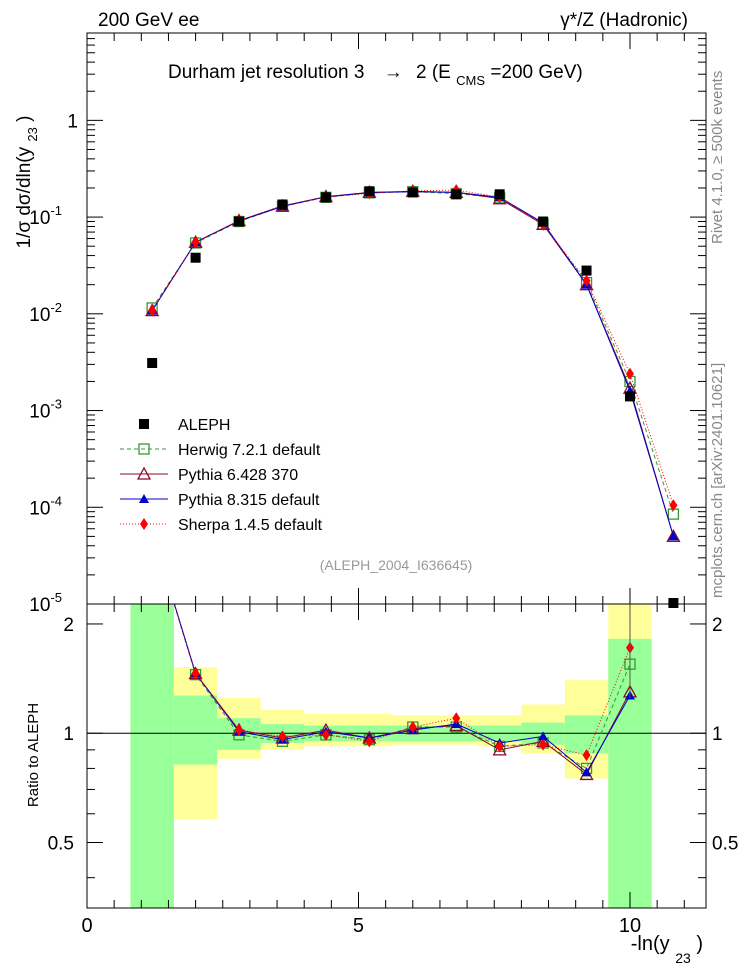 The width and height of the screenshot is (746, 972). What do you see at coordinates (24, 119) in the screenshot?
I see `y-axis-label-tail: )` at bounding box center [24, 119].